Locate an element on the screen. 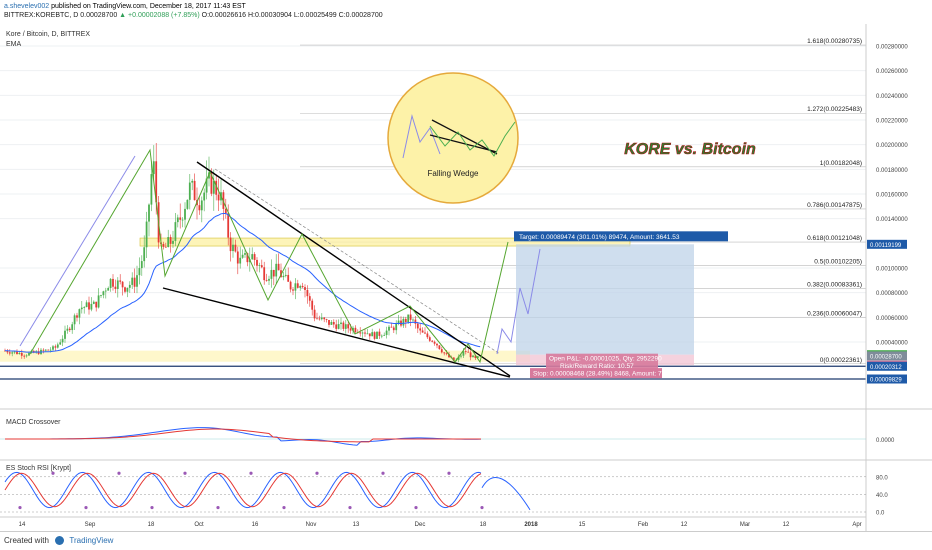 Image resolution: width=932 pixels, height=550 pixels. projection-arrow is located at coordinates (518, 301).